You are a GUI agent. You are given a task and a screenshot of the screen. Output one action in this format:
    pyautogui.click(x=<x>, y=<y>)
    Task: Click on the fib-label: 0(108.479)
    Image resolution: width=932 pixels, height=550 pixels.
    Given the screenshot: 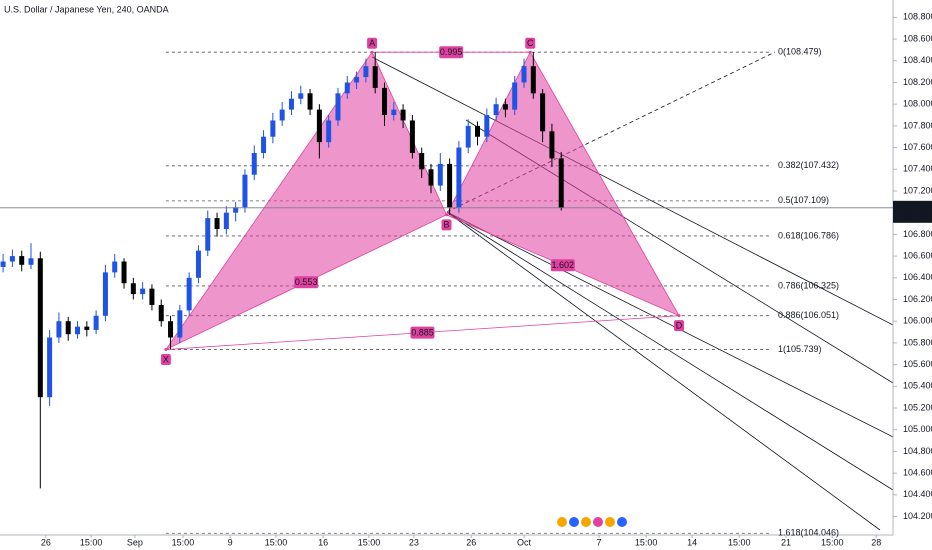 What is the action you would take?
    pyautogui.click(x=800, y=52)
    